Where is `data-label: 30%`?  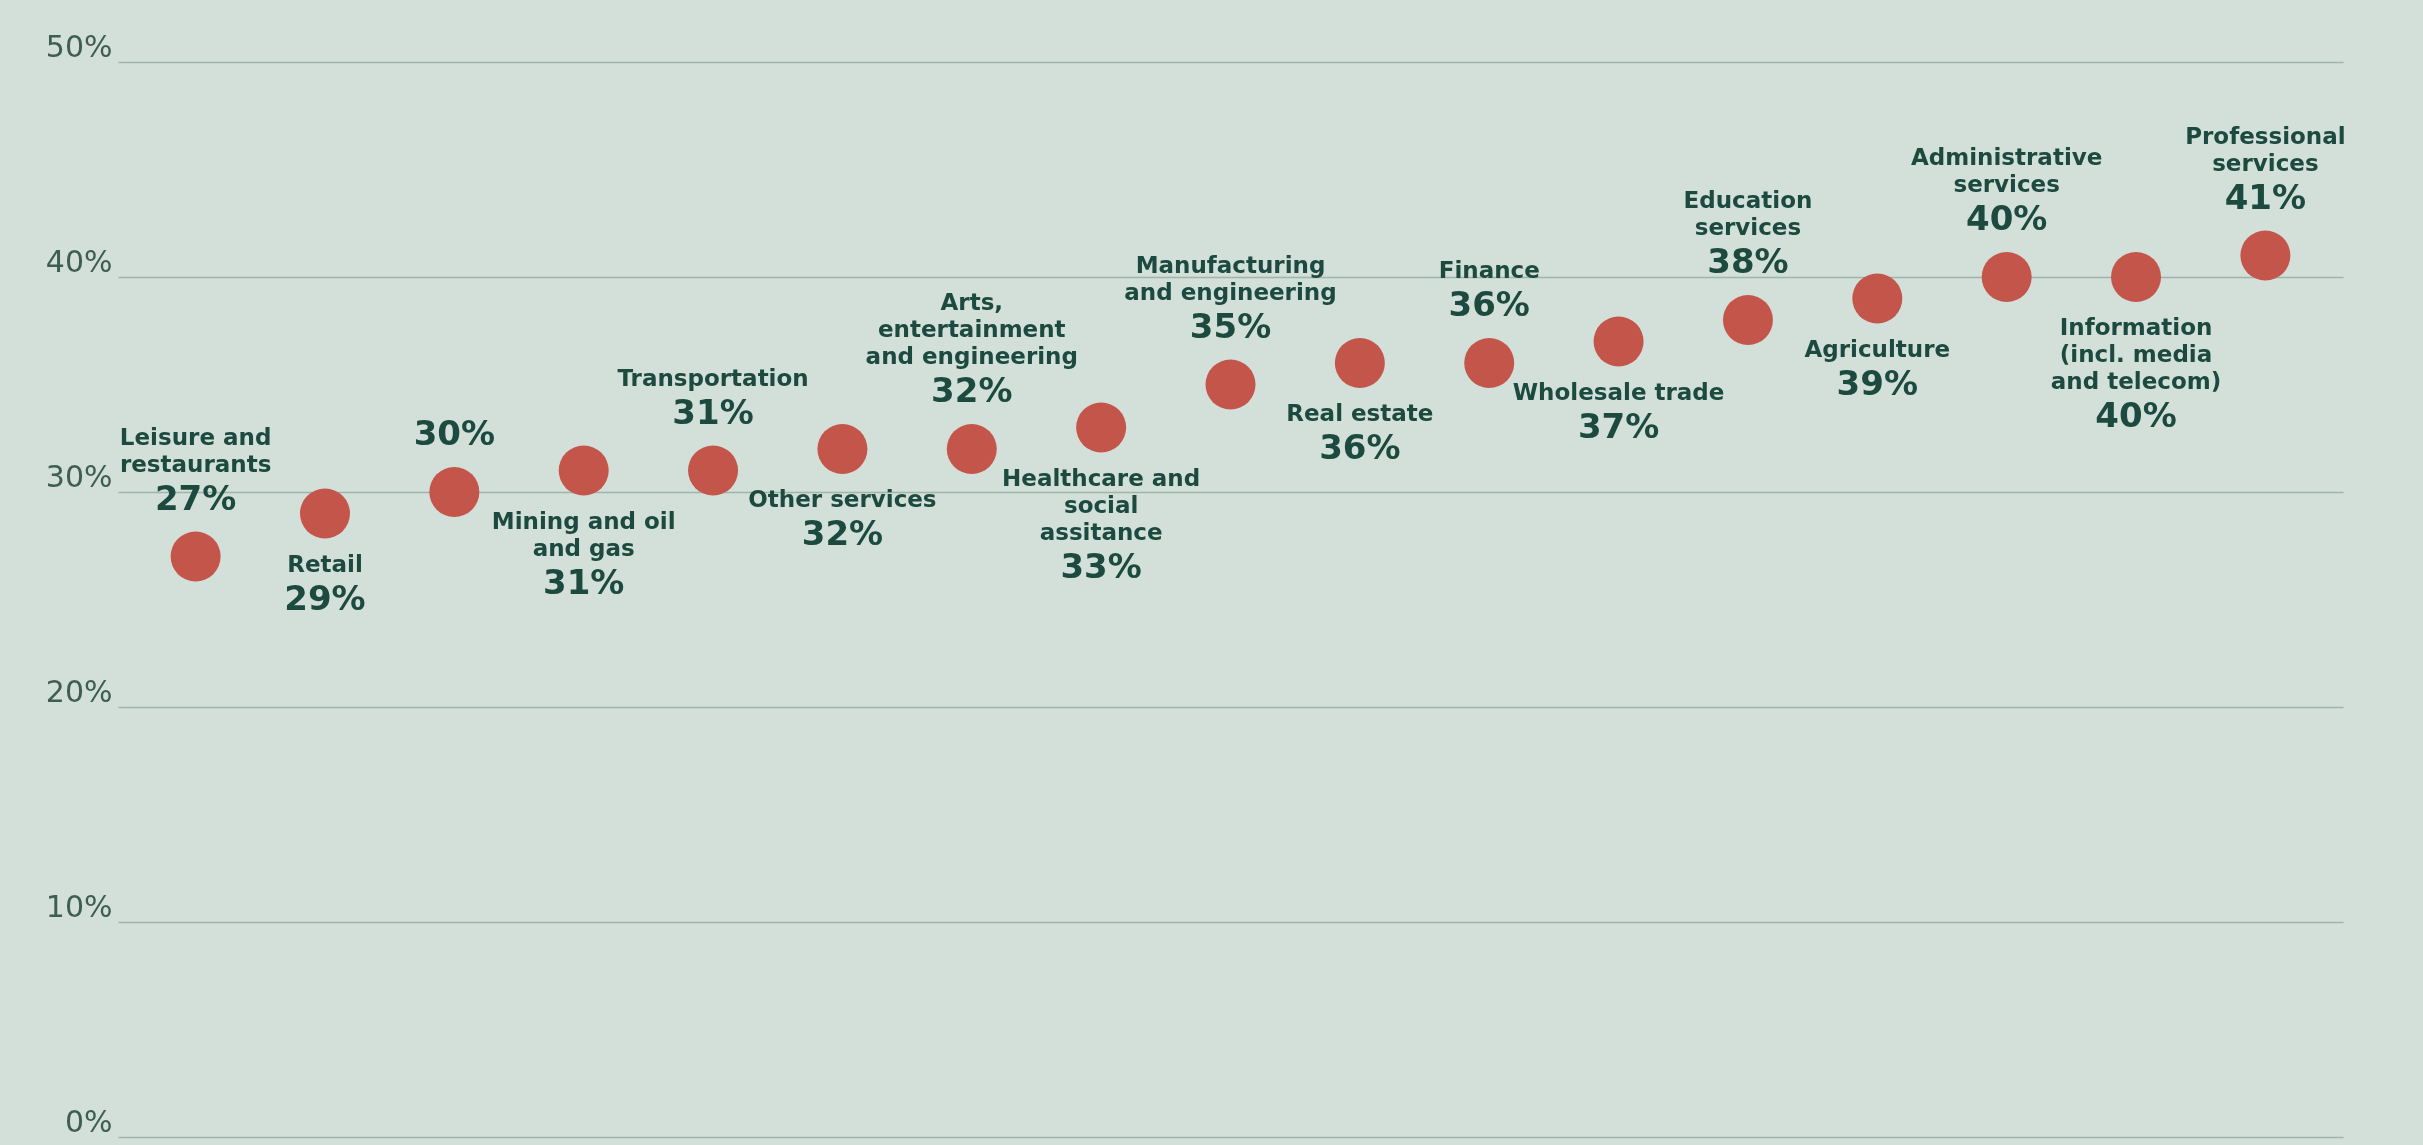
data-label: 30% is located at coordinates (454, 433).